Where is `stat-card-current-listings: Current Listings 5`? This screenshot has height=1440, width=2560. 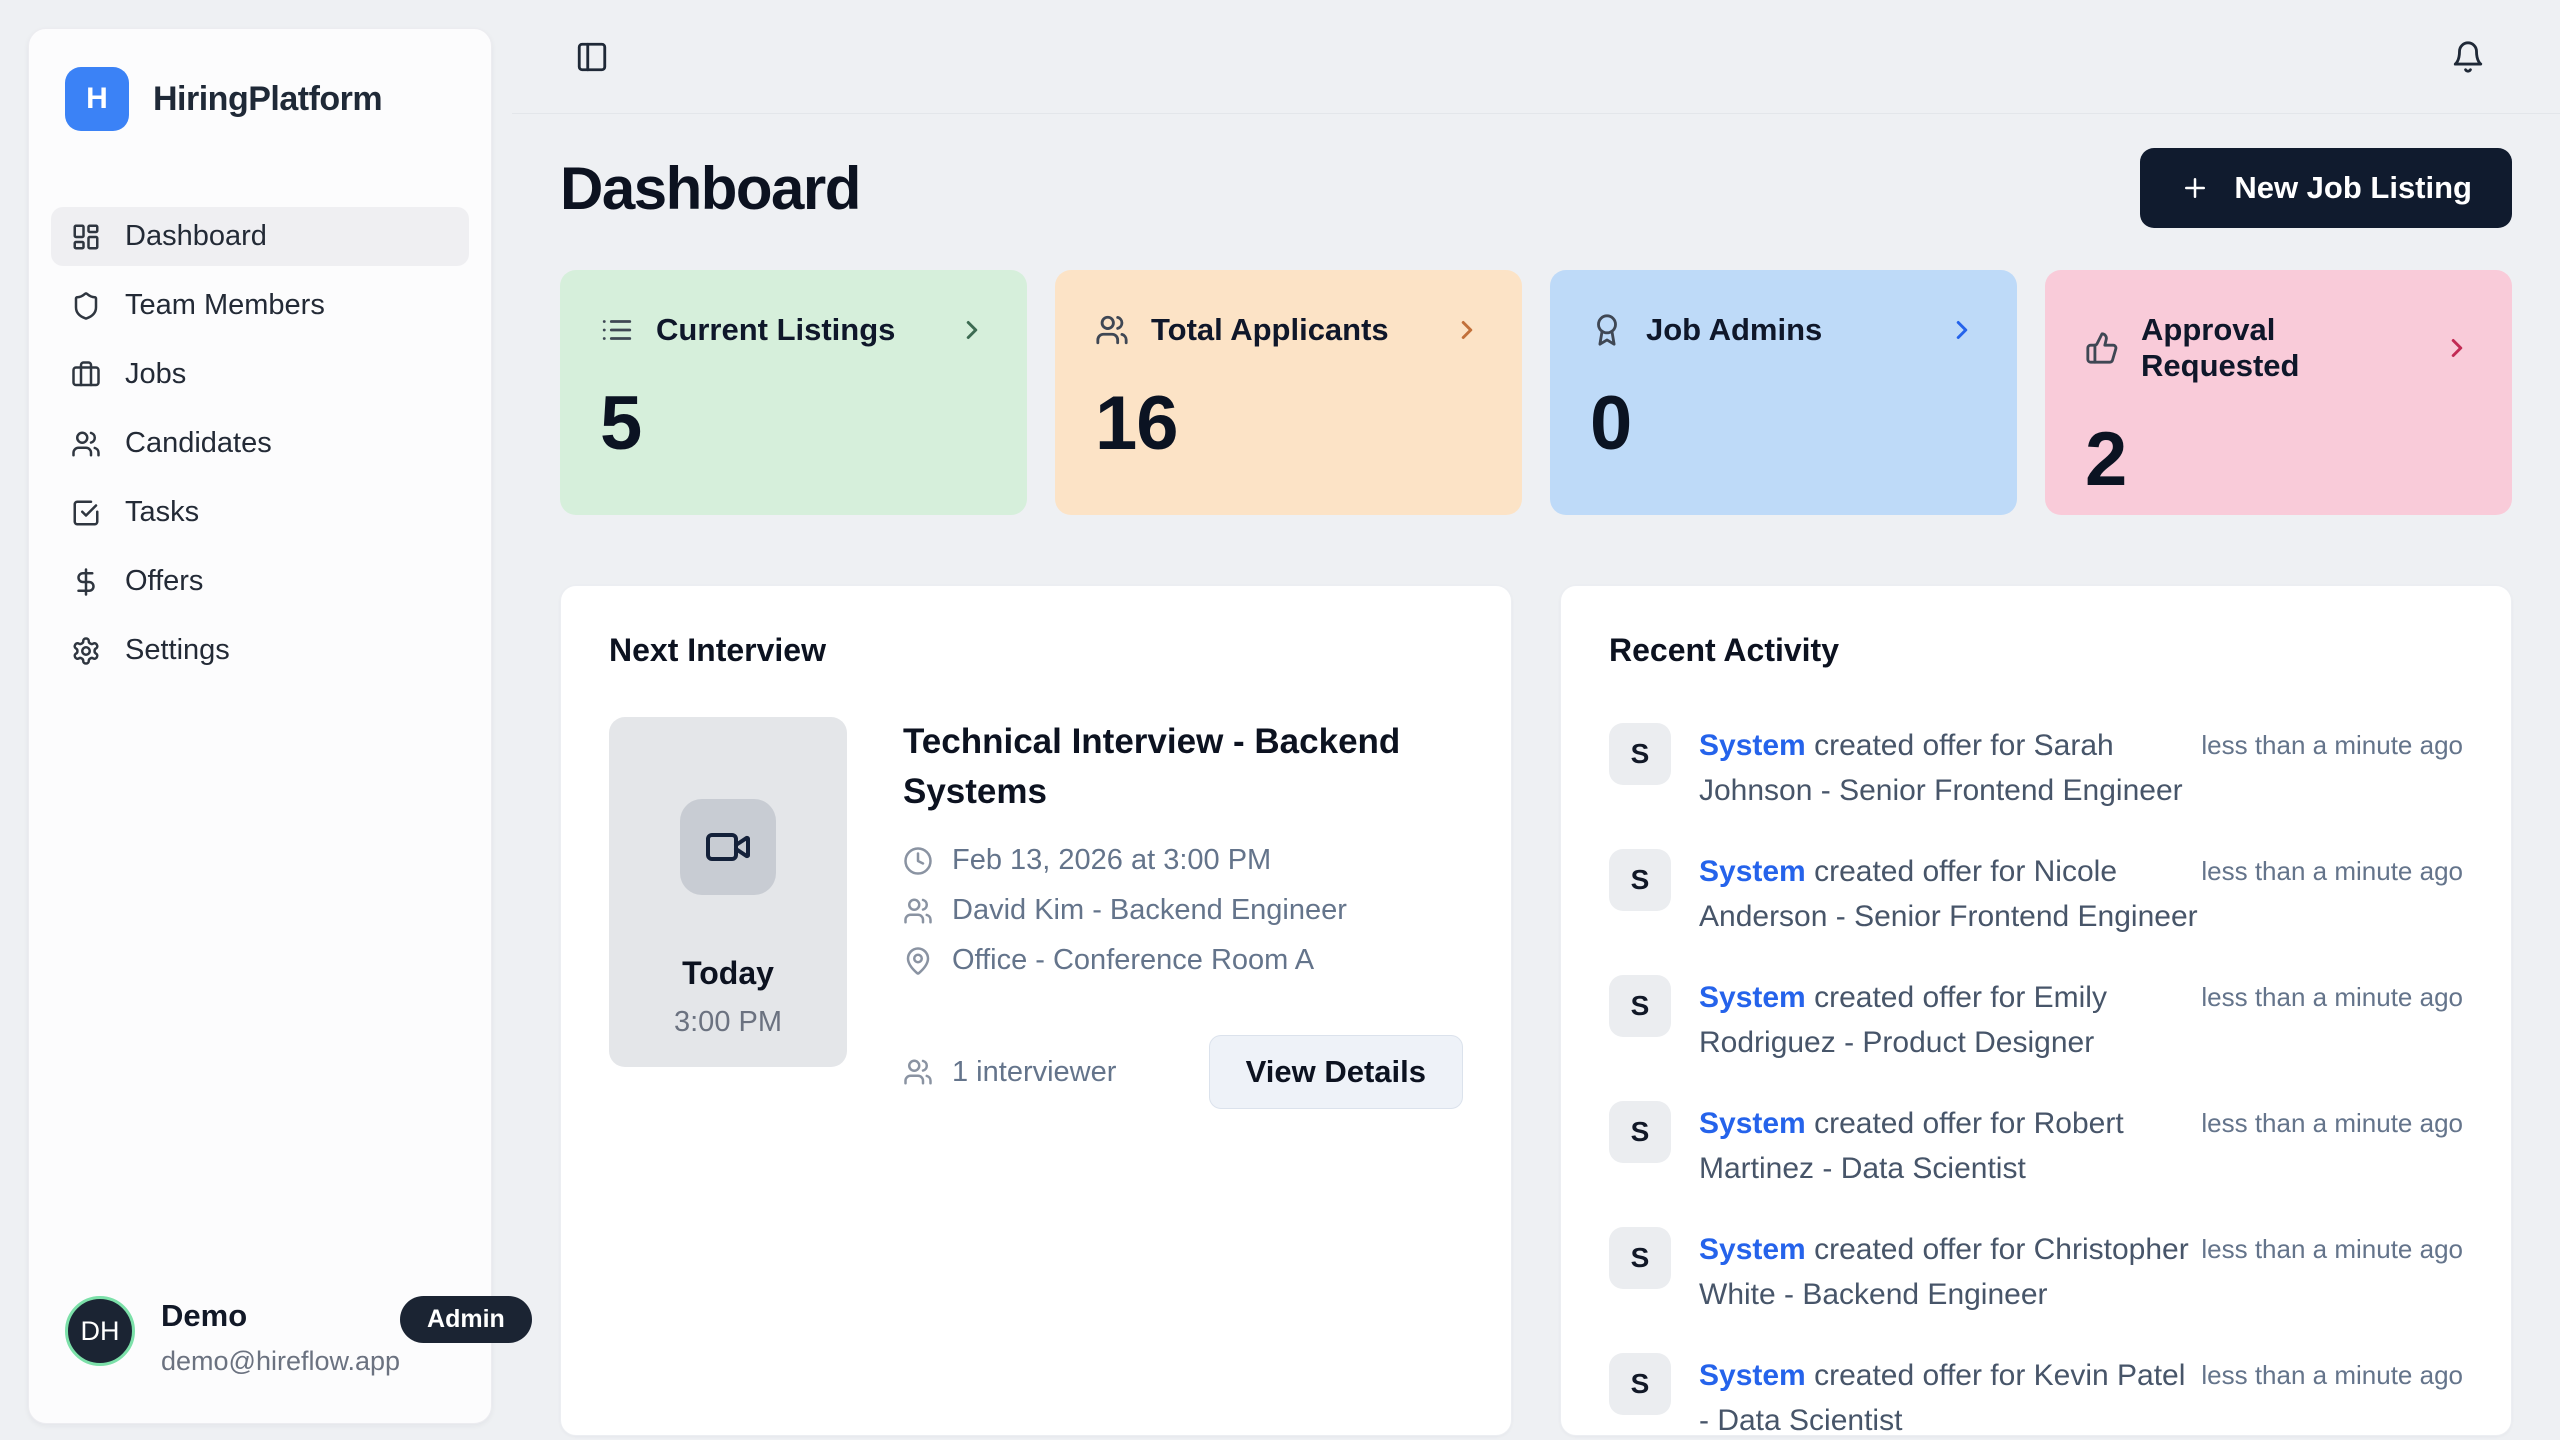 stat-card-current-listings: Current Listings 5 is located at coordinates (793, 392).